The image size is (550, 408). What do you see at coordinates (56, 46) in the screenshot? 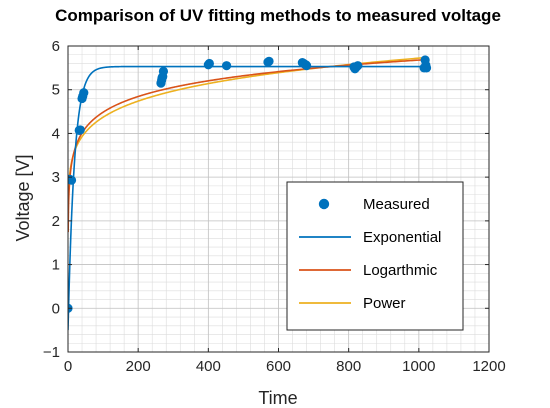
I see `y-tick-label: 6` at bounding box center [56, 46].